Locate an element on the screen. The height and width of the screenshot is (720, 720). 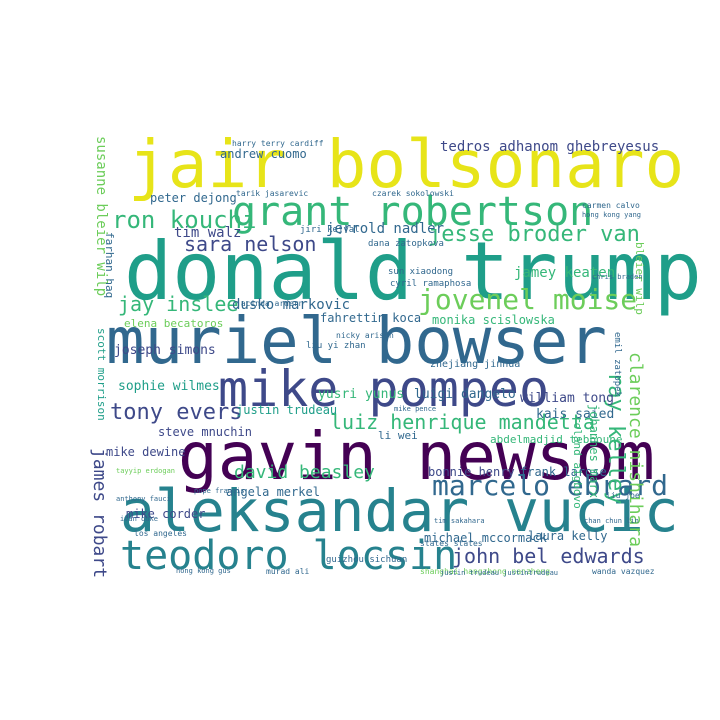
word: scott morrison is located at coordinates (101, 374).